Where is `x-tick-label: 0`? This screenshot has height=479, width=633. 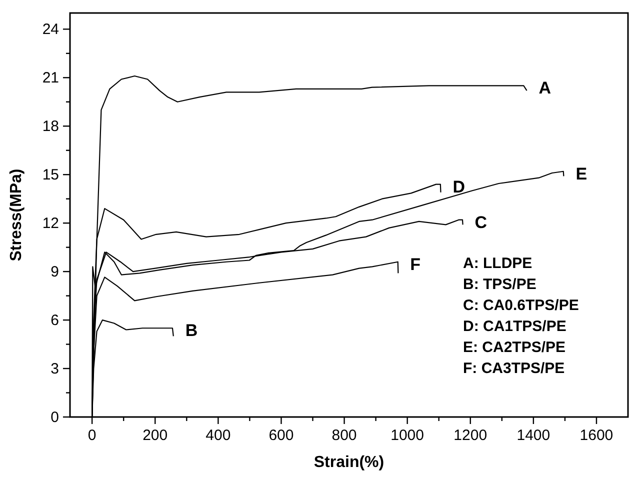 x-tick-label: 0 is located at coordinates (92, 435).